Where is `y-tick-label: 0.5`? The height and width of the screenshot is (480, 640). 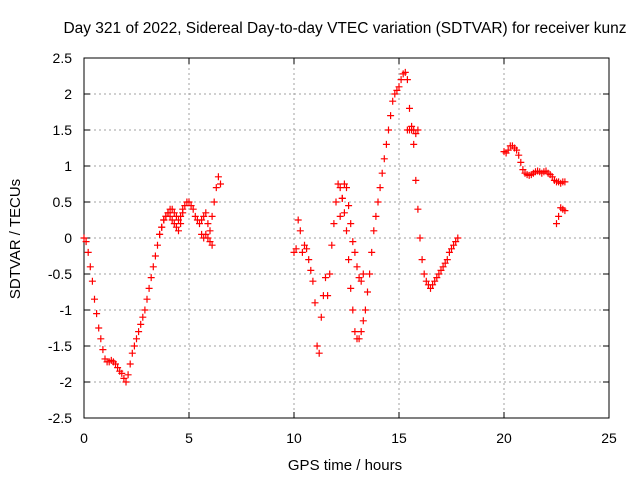
y-tick-label: 0.5 is located at coordinates (63, 202).